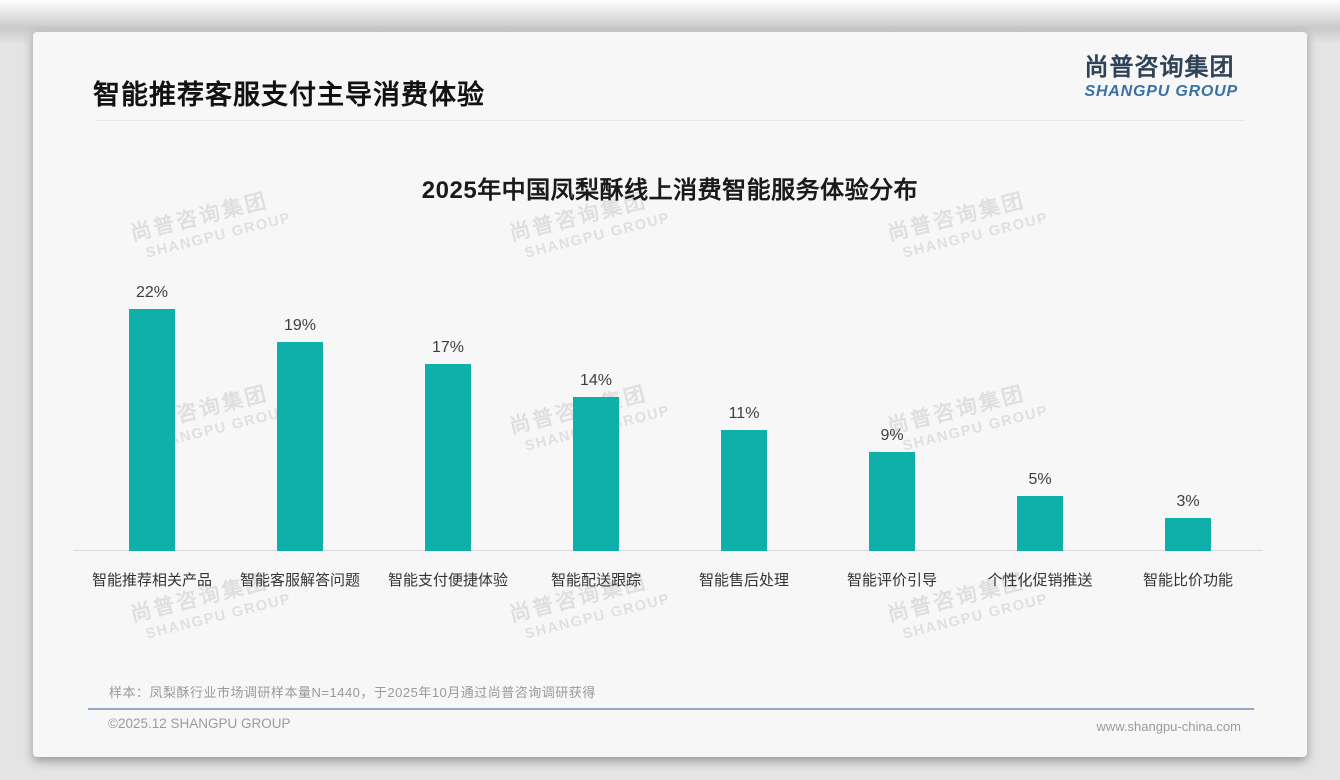 The image size is (1340, 780). Describe the element at coordinates (668, 550) in the screenshot. I see `x-axis-line` at that location.